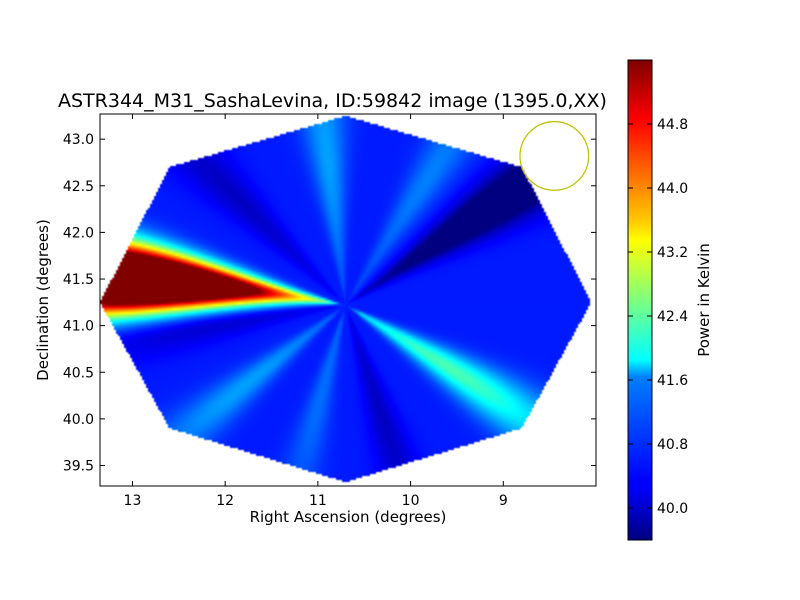  I want to click on colorbar-ticks: 40.0 40.8 41.6 42.4 43.2 44.0 44.8, so click(658, 317).